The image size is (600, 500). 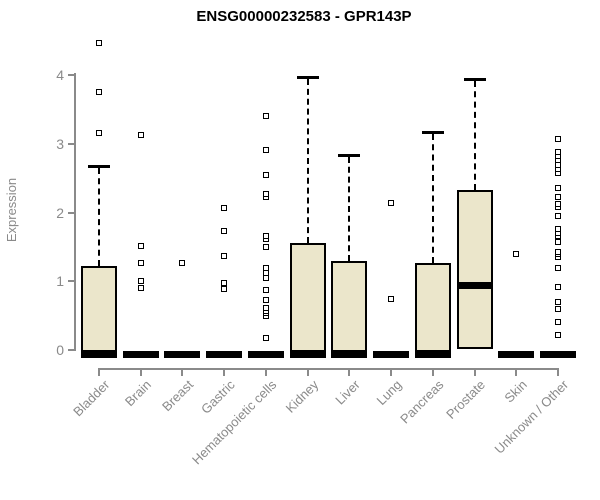 I want to click on x-category-label: Bladder, so click(x=91, y=398).